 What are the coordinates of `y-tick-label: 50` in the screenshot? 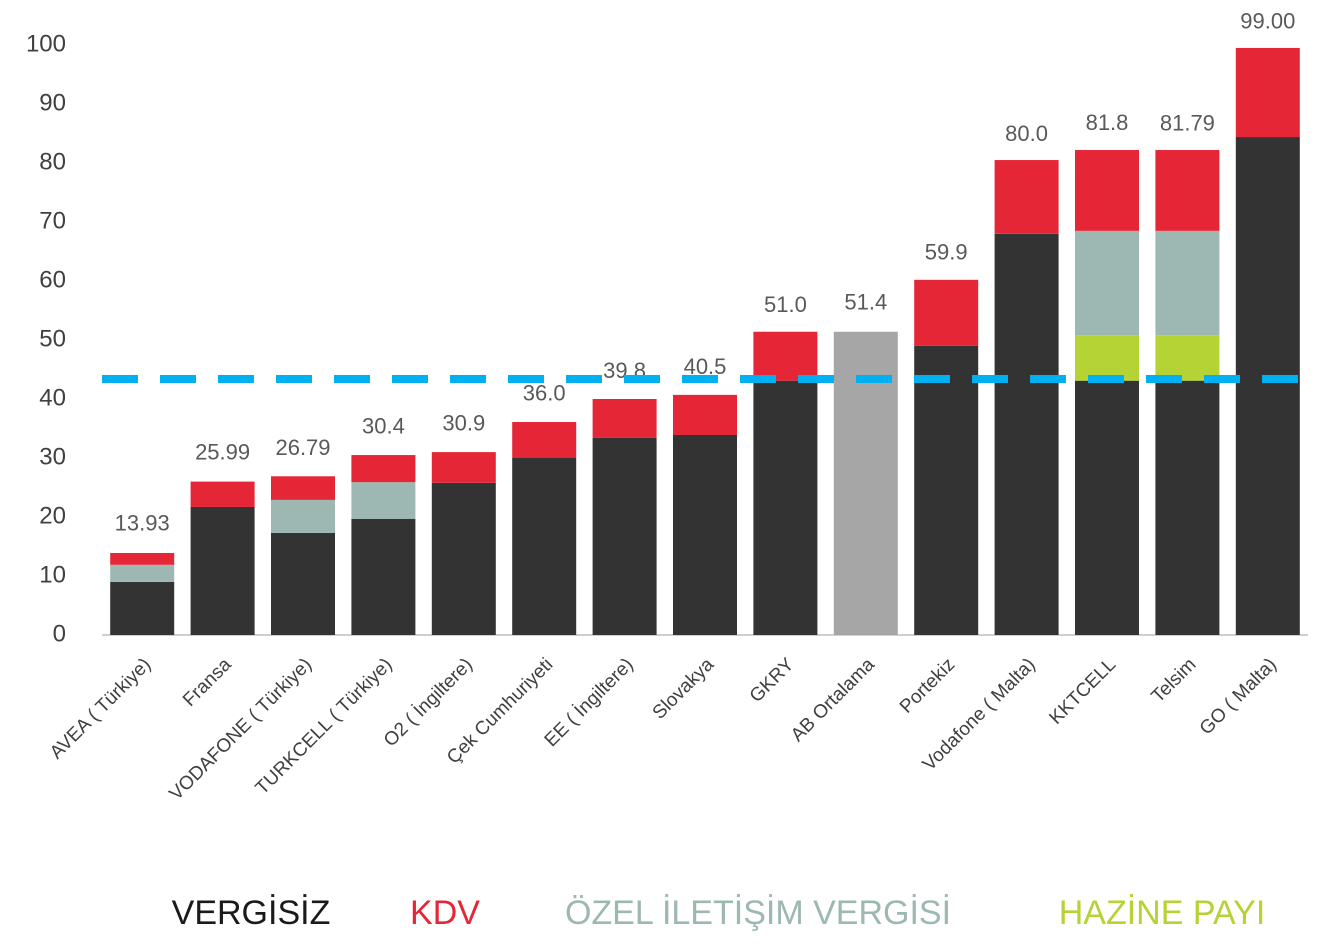 It's located at (52, 338).